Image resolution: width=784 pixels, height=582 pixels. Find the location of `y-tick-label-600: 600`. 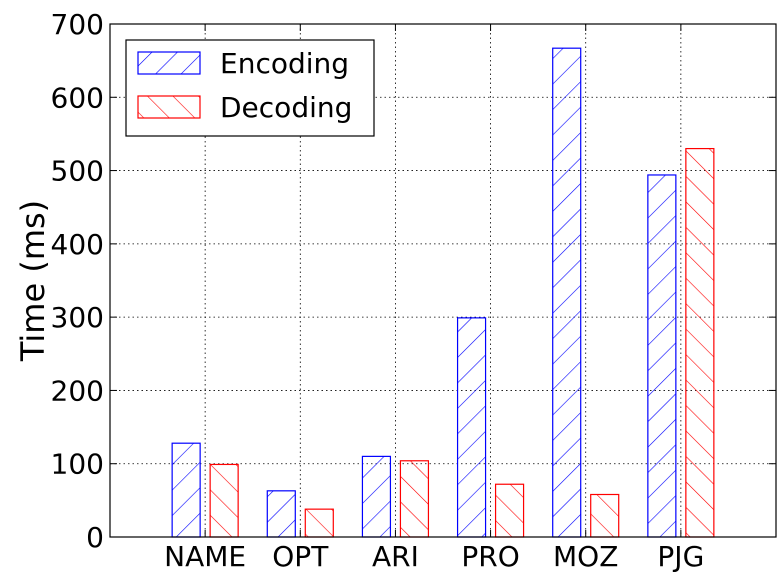

y-tick-label-600: 600 is located at coordinates (77, 97).